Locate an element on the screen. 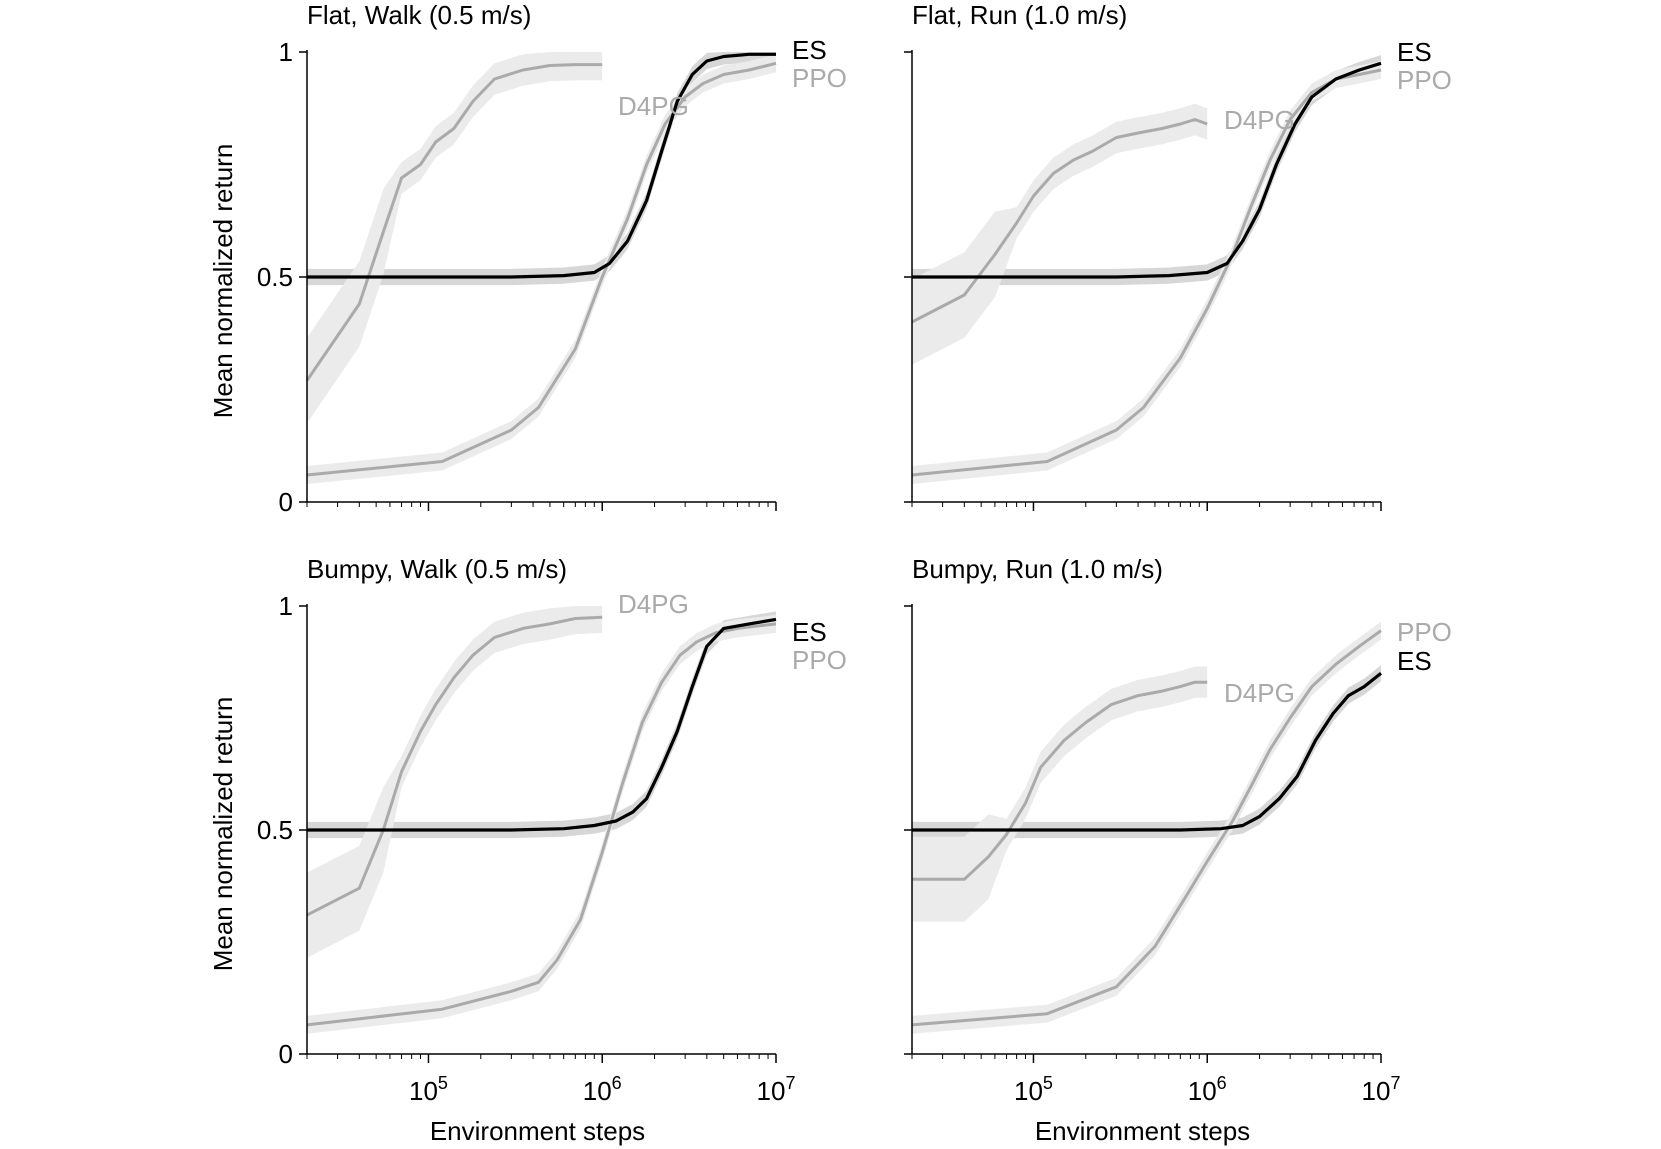 The image size is (1661, 1149). band-es is located at coordinates (541, 725).